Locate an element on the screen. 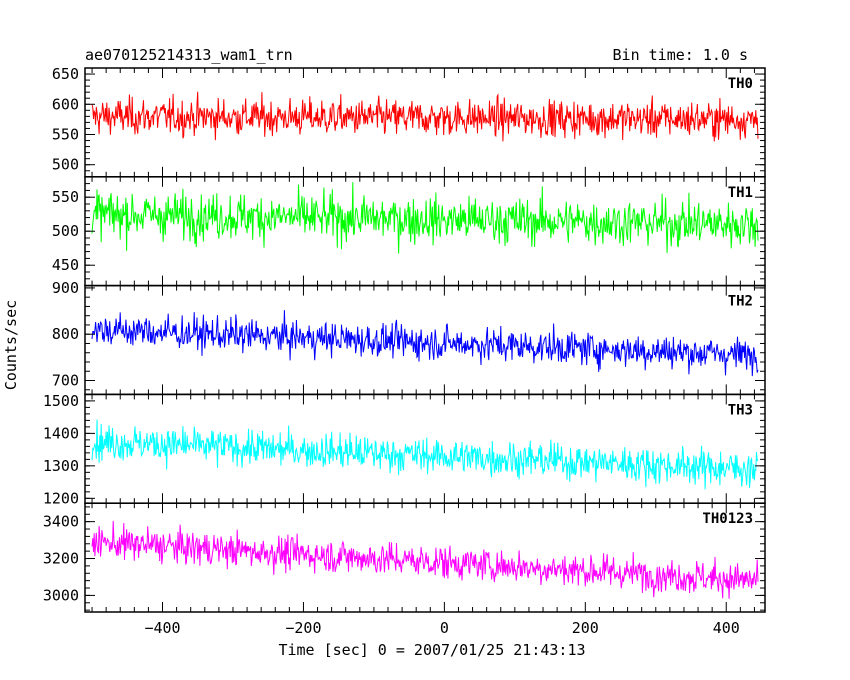  series-line-th0 is located at coordinates (425, 116).